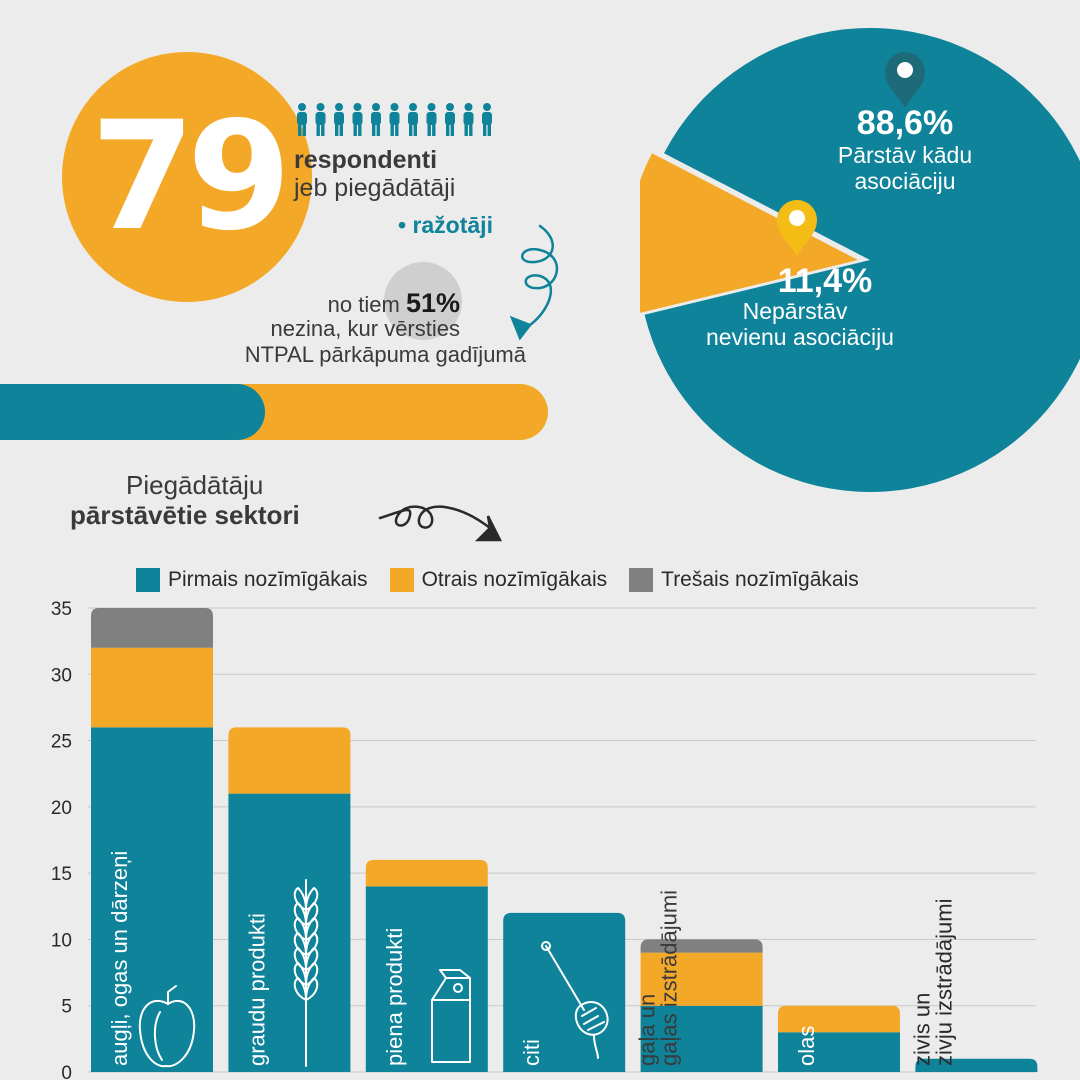 The height and width of the screenshot is (1080, 1080). I want to click on legend-swatch-first, so click(148, 580).